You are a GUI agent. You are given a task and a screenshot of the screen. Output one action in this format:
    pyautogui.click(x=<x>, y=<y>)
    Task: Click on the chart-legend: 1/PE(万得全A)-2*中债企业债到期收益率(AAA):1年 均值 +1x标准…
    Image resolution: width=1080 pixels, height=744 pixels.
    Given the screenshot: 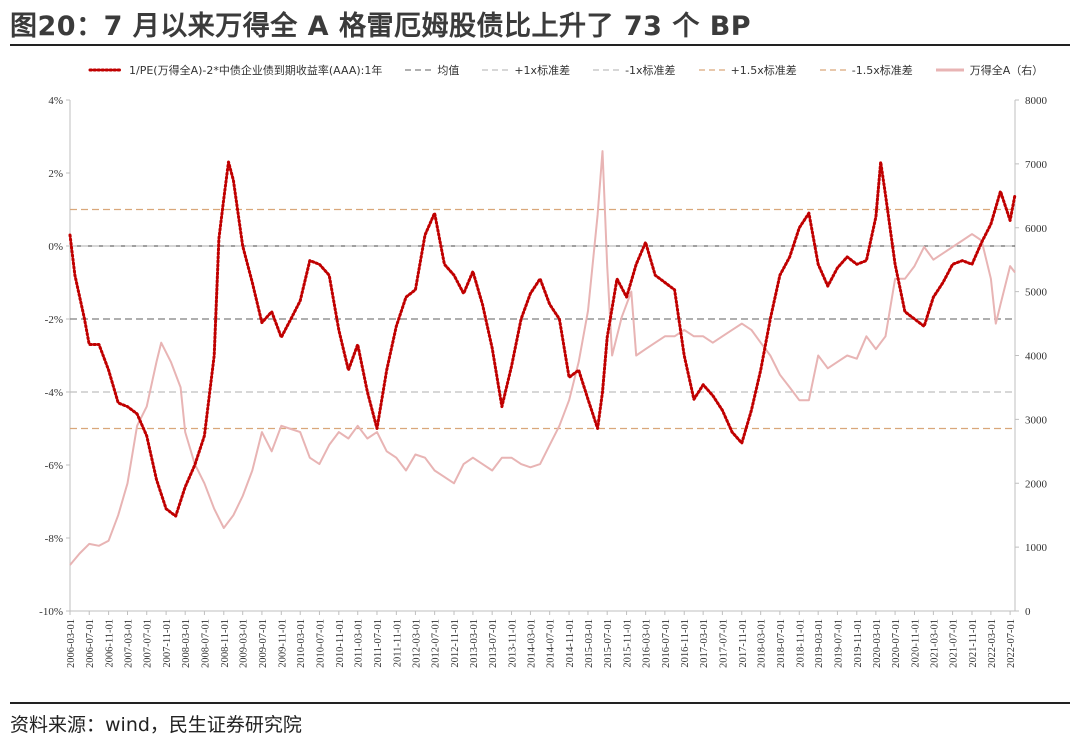 What is the action you would take?
    pyautogui.click(x=568, y=70)
    